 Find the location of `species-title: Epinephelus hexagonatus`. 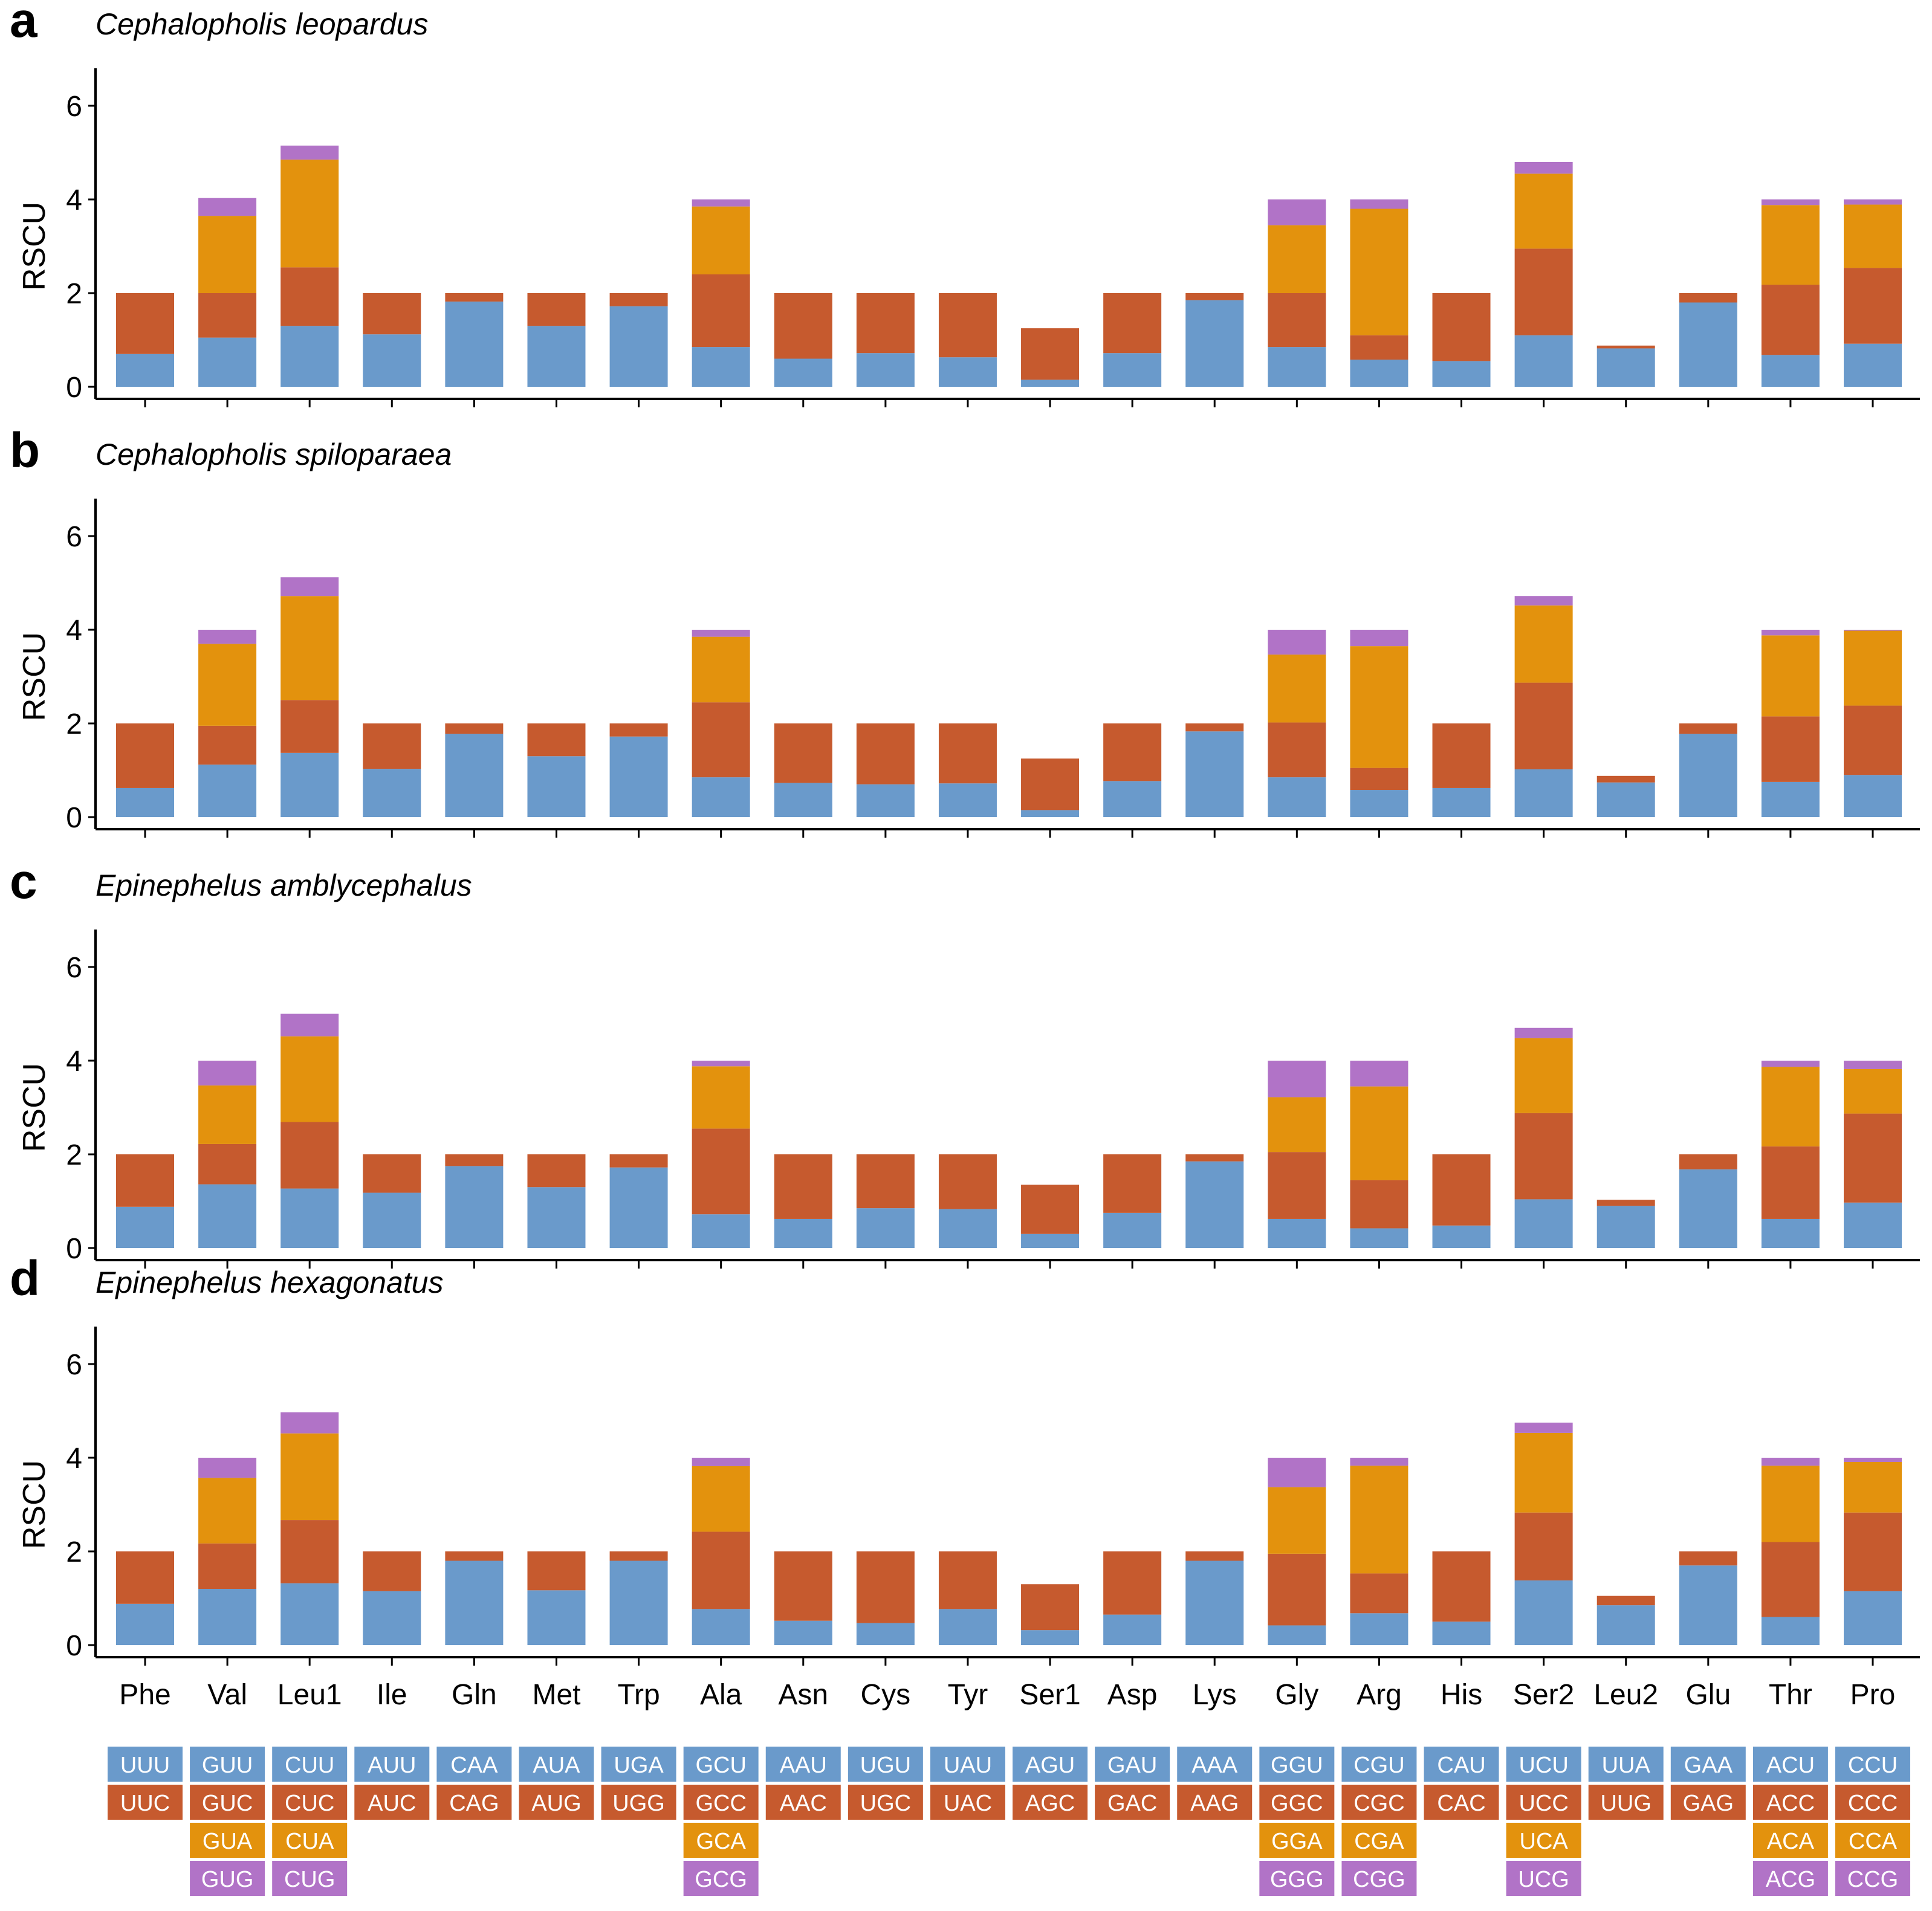

species-title: Epinephelus hexagonatus is located at coordinates (269, 1282).